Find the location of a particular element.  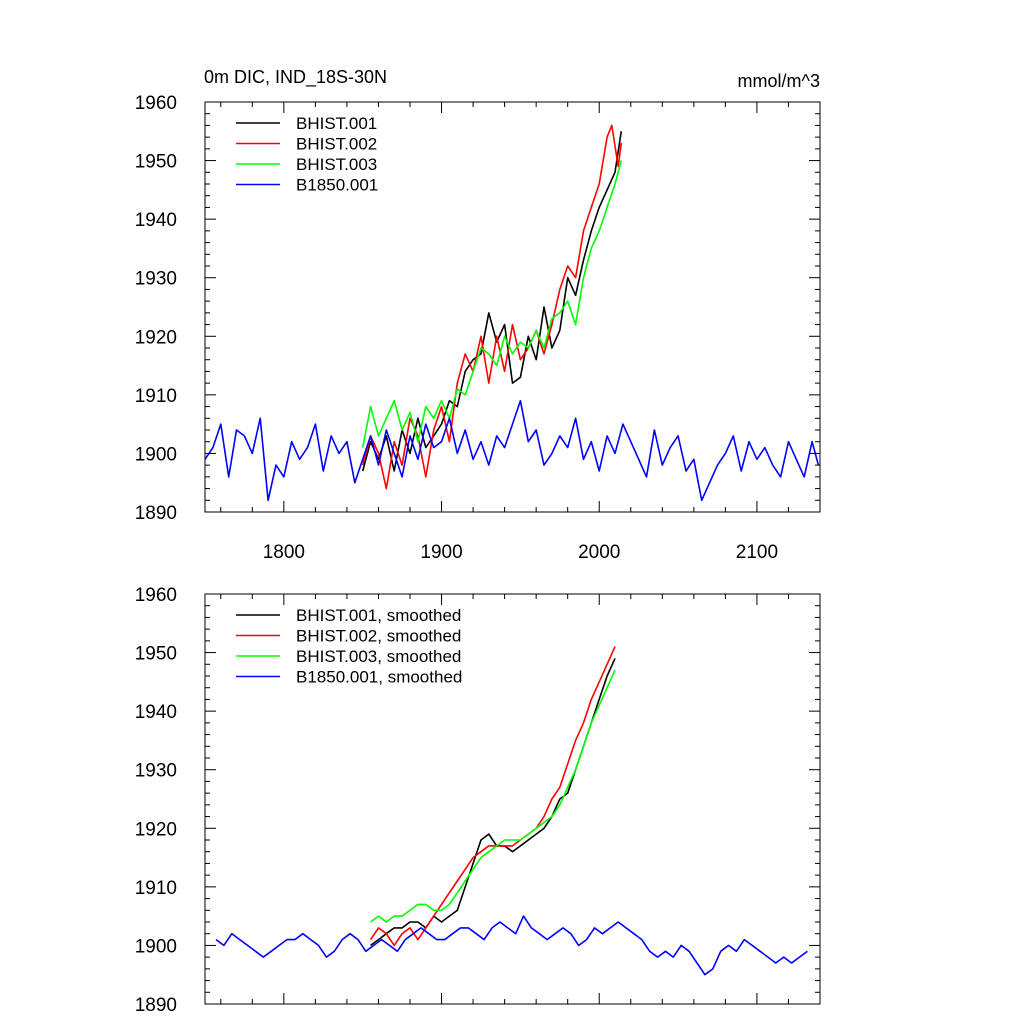

top-y-tick-label: 1940 is located at coordinates (156, 220).